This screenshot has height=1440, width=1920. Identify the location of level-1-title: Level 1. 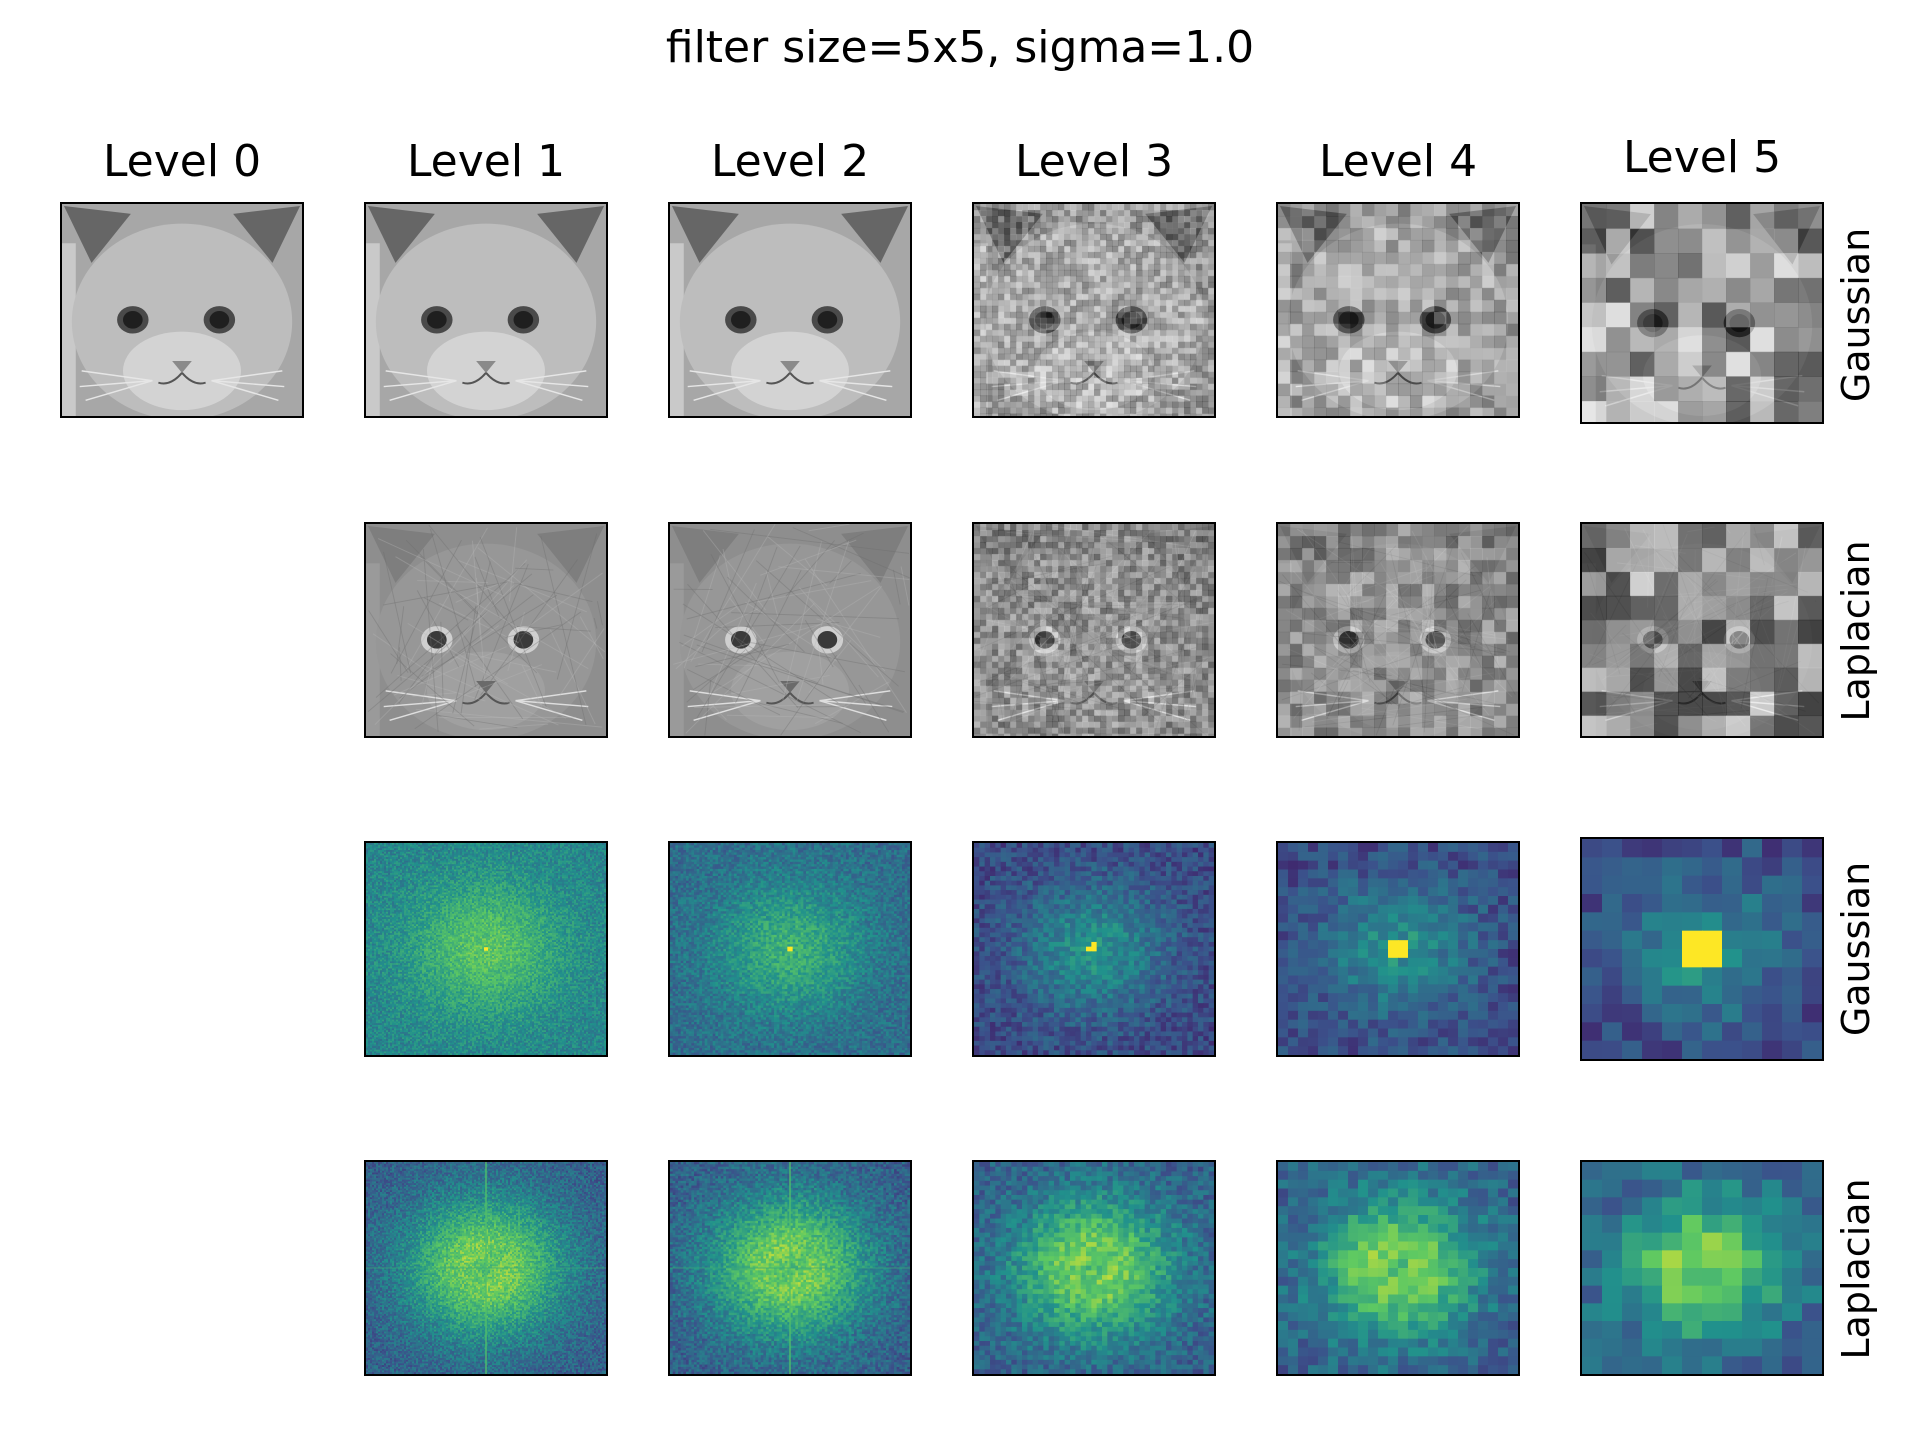
(486, 161).